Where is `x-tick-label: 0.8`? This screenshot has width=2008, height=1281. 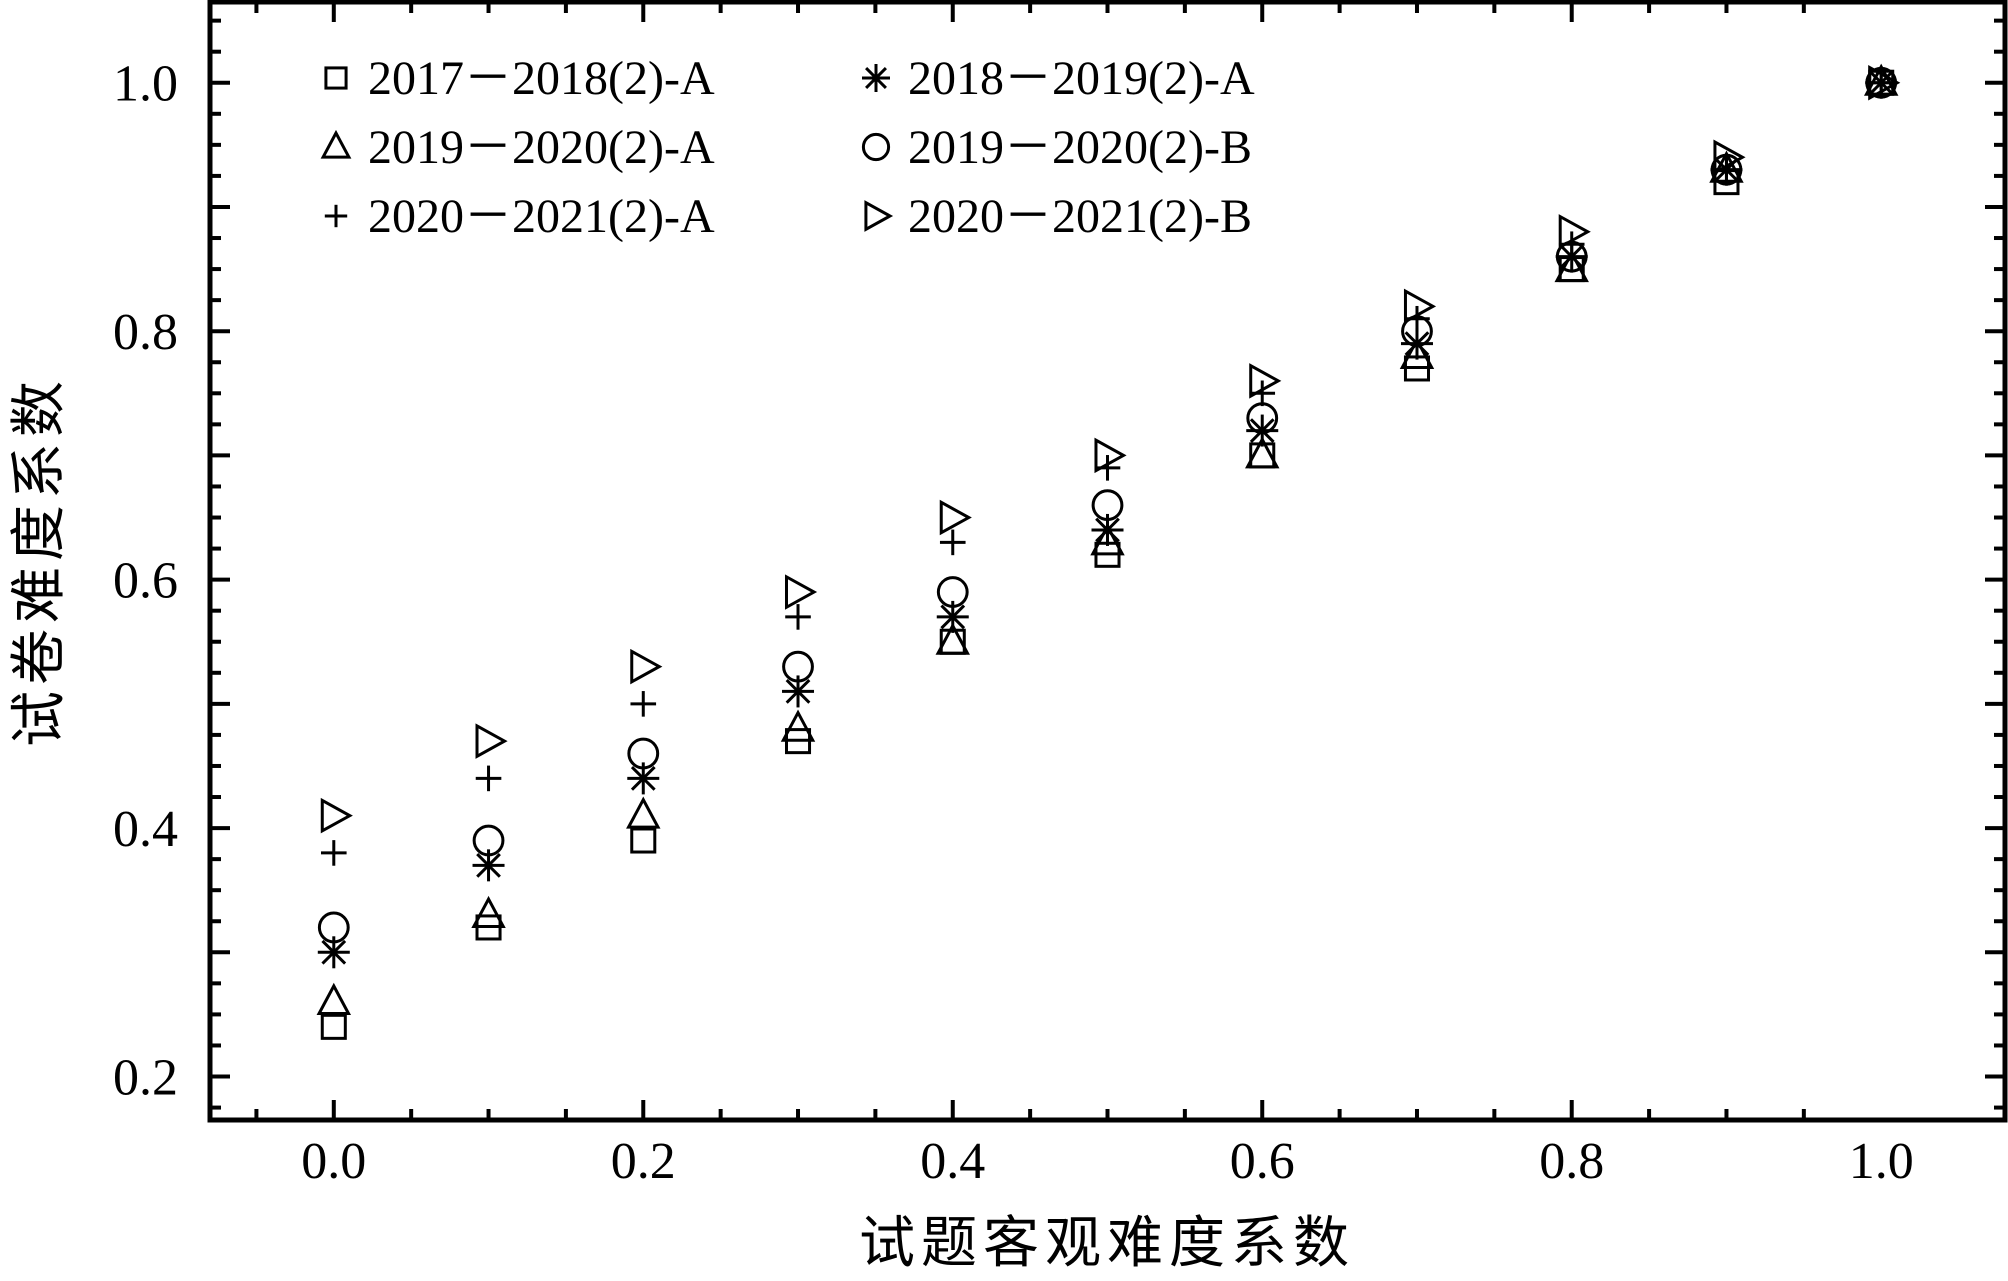
x-tick-label: 0.8 is located at coordinates (1571, 1161).